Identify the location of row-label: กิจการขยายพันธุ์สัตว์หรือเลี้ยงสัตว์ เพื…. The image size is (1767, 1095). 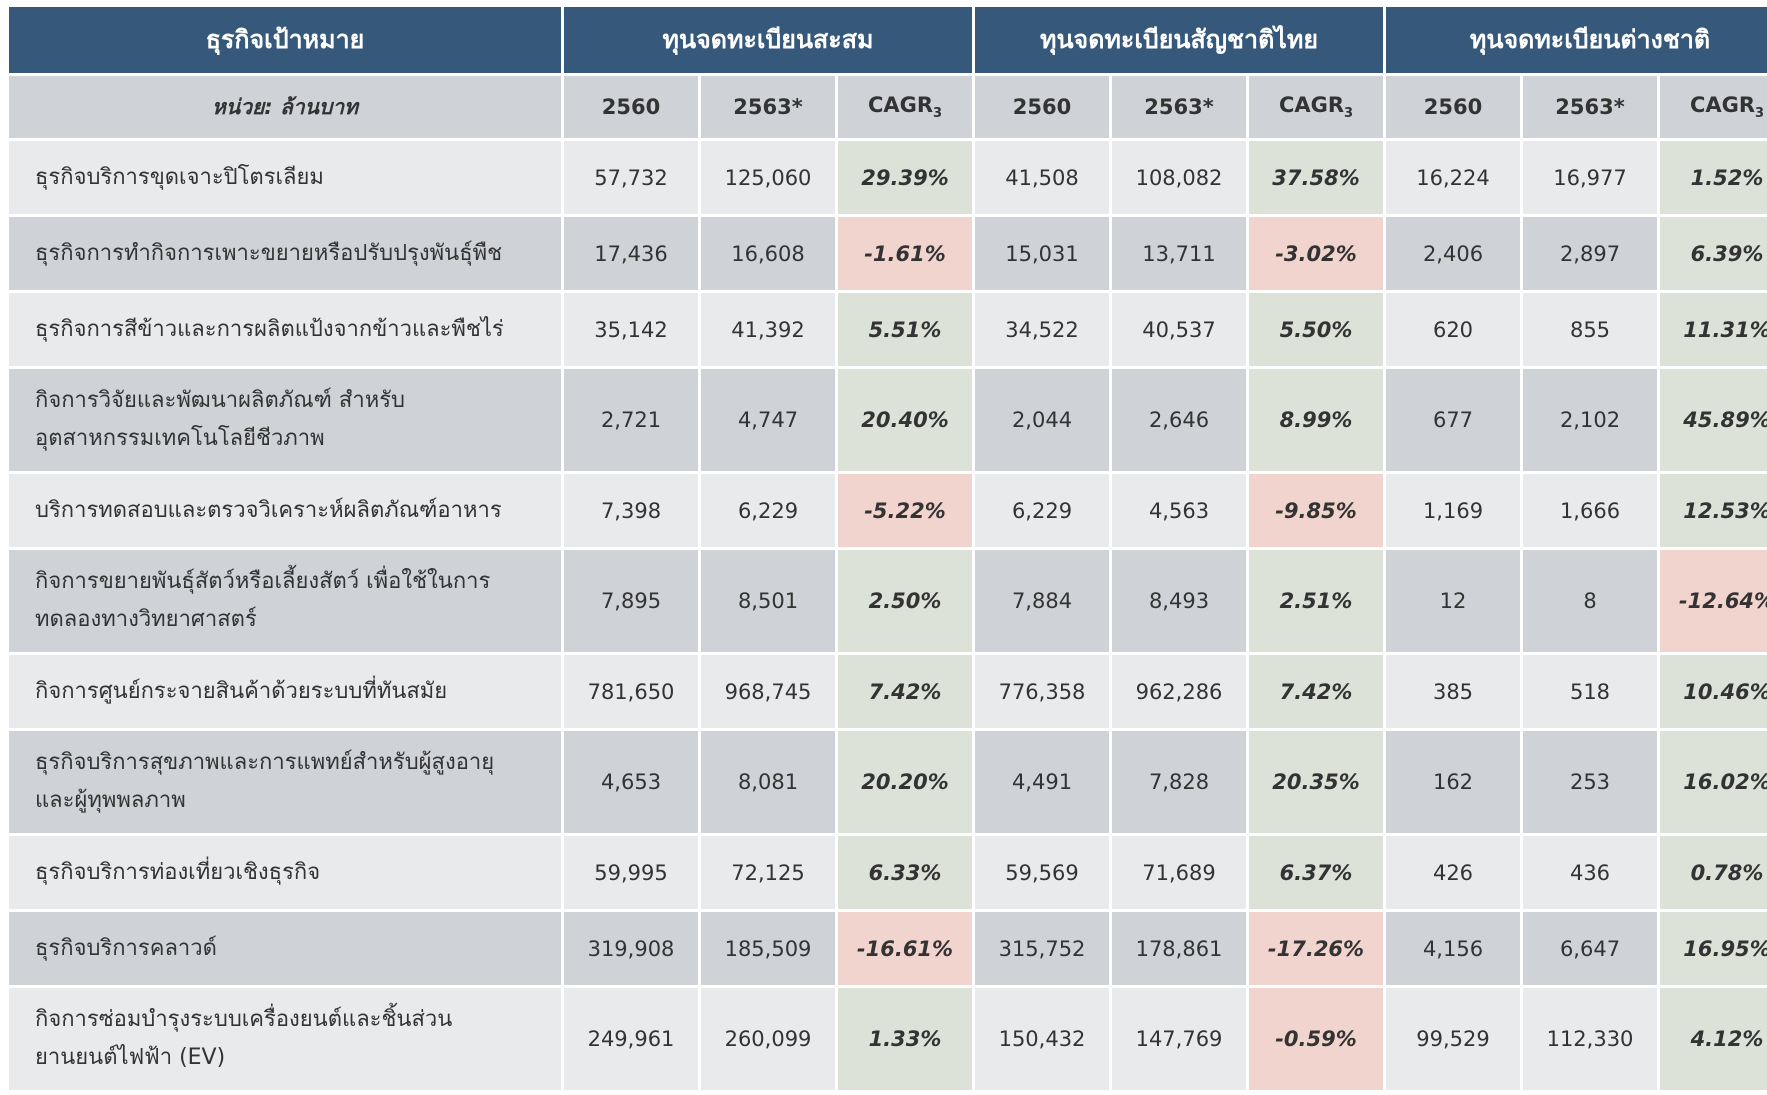
(285, 601).